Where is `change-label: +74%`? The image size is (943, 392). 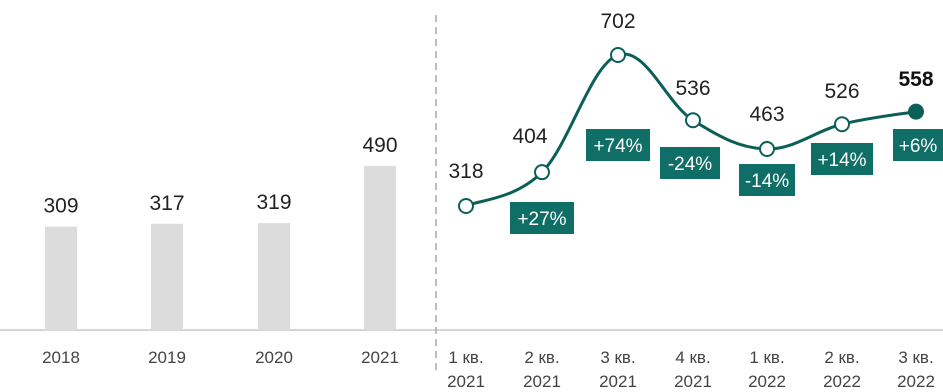
change-label: +74% is located at coordinates (617, 146).